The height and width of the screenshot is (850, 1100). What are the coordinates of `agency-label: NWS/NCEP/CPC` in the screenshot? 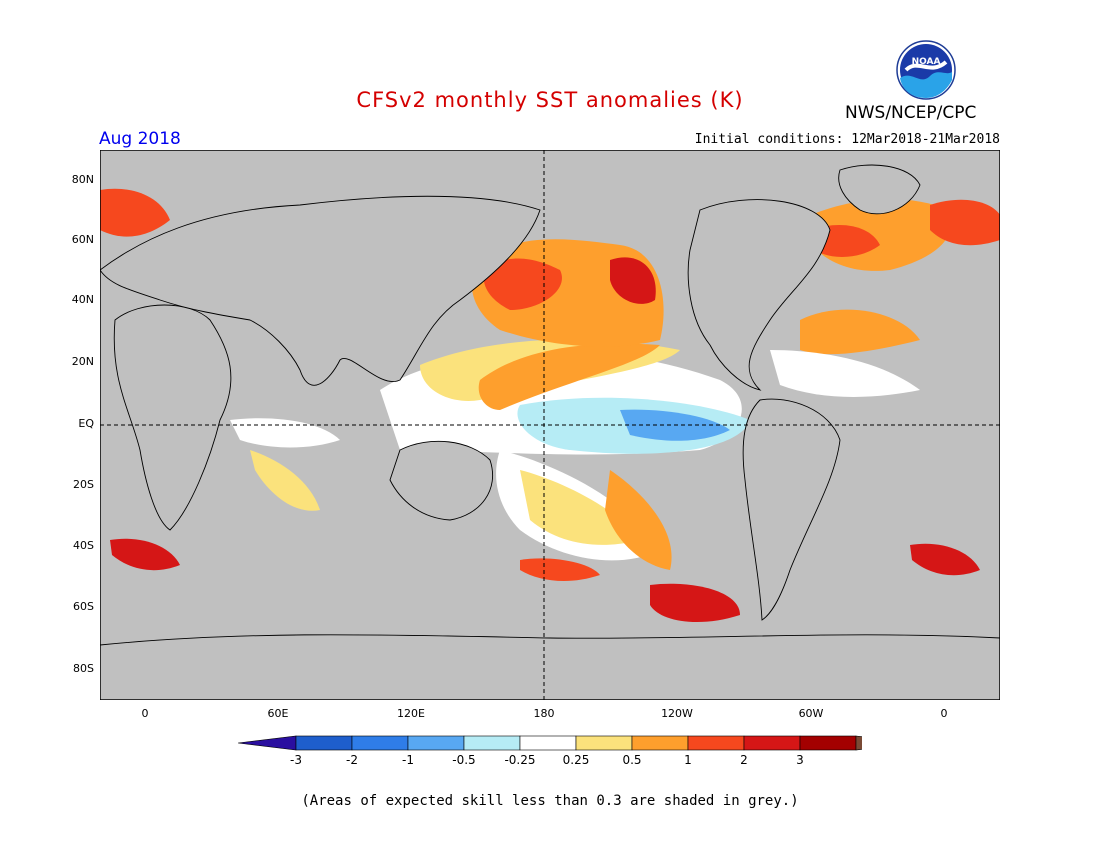 It's located at (911, 113).